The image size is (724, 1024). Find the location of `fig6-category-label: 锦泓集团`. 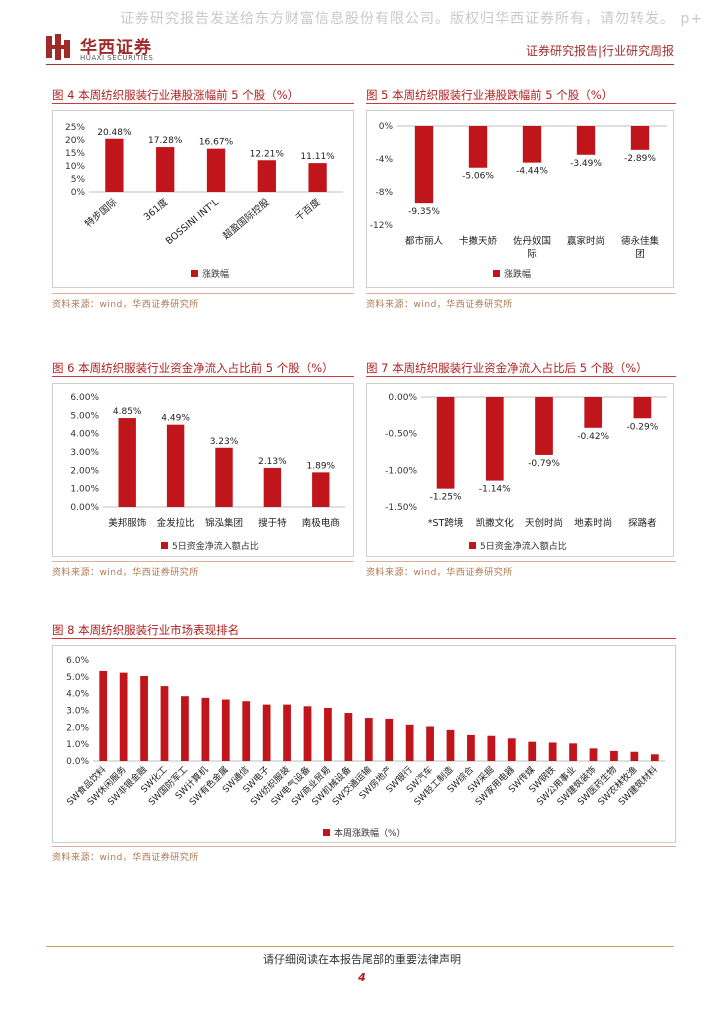

fig6-category-label: 锦泓集团 is located at coordinates (224, 523).